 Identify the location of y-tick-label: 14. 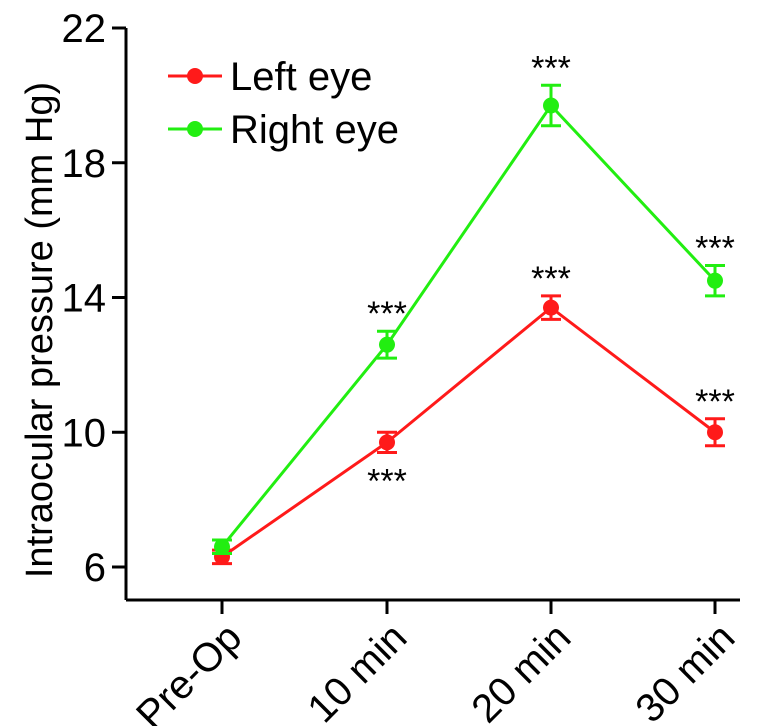
(84, 299).